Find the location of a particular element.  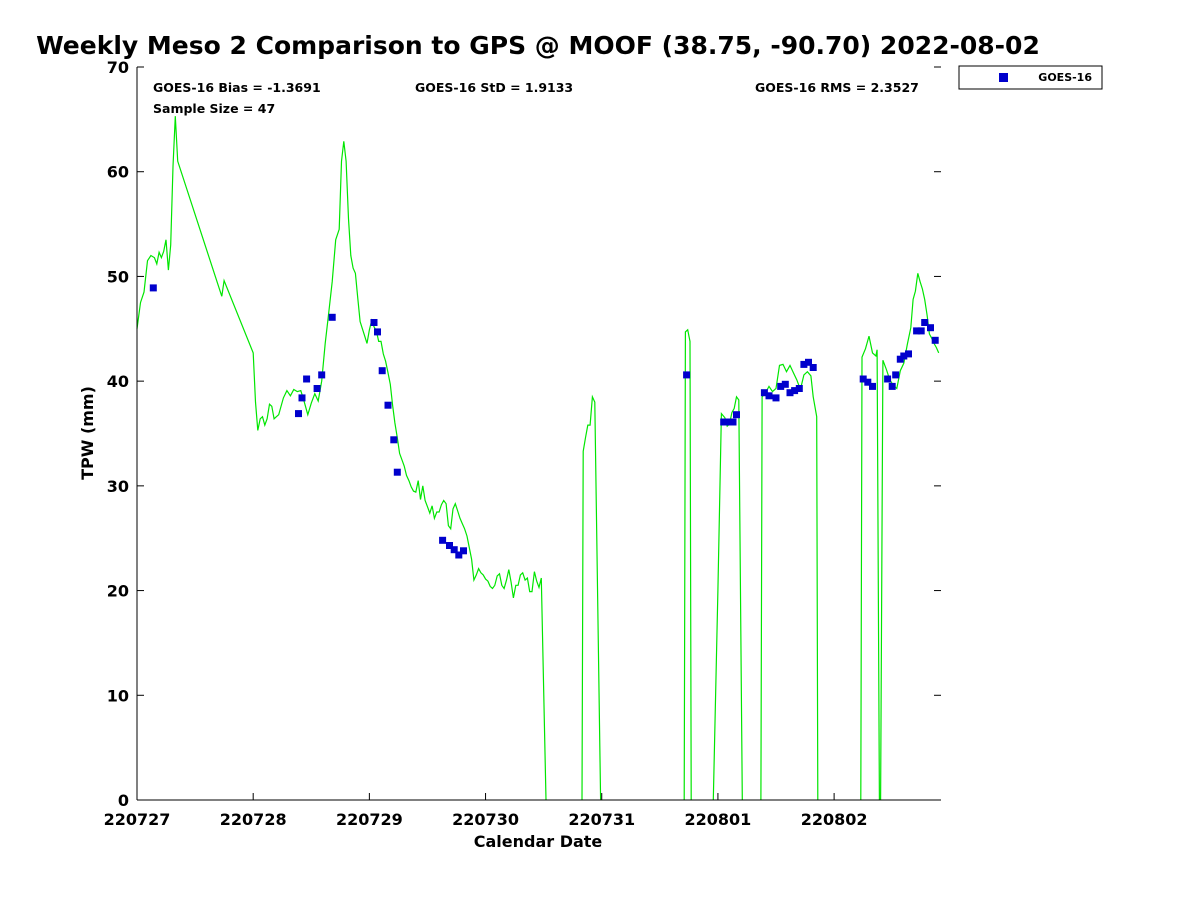

y-tick-label: 10 is located at coordinates (118, 695).